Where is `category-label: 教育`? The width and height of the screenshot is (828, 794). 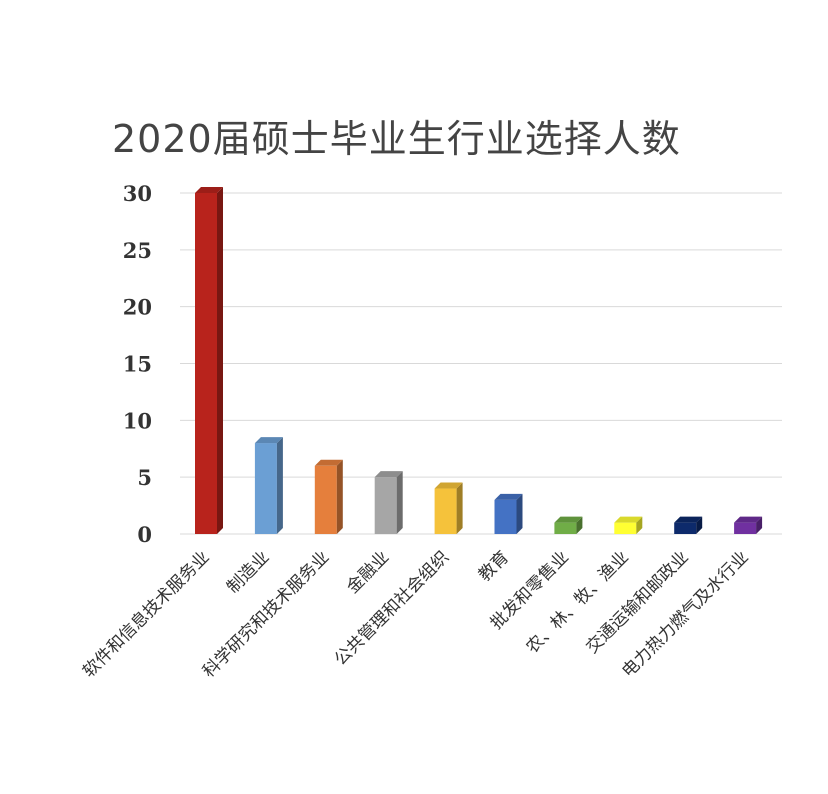 category-label: 教育 is located at coordinates (494, 566).